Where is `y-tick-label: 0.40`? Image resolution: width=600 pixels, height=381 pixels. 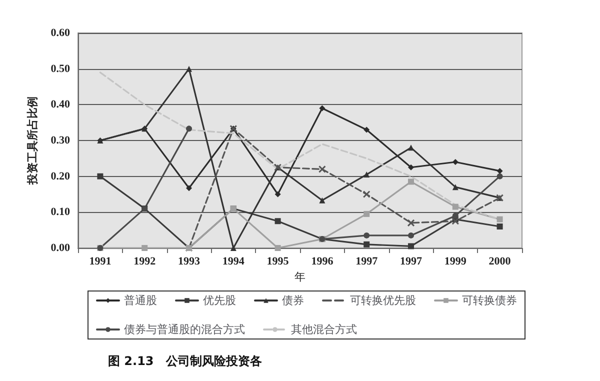
y-tick-label: 0.40 is located at coordinates (60, 104).